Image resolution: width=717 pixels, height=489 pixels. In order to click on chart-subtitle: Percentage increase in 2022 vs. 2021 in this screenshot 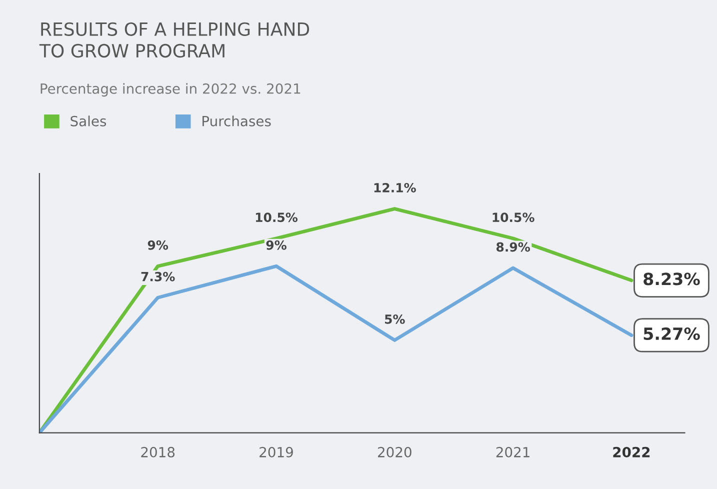, I will do `click(170, 90)`.